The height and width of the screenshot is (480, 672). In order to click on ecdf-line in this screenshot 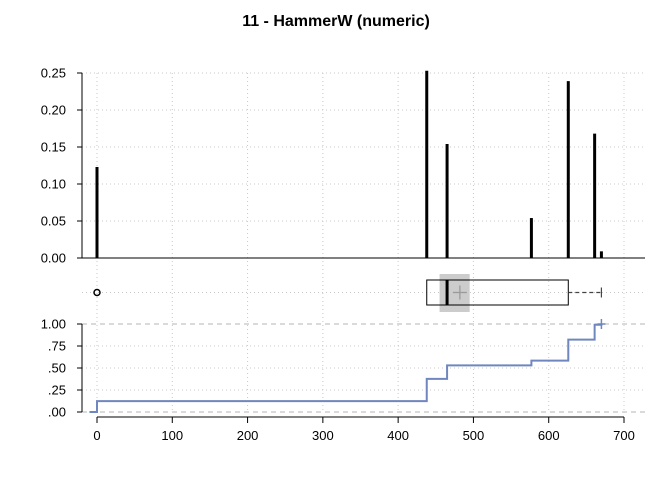, I will do `click(346, 368)`.